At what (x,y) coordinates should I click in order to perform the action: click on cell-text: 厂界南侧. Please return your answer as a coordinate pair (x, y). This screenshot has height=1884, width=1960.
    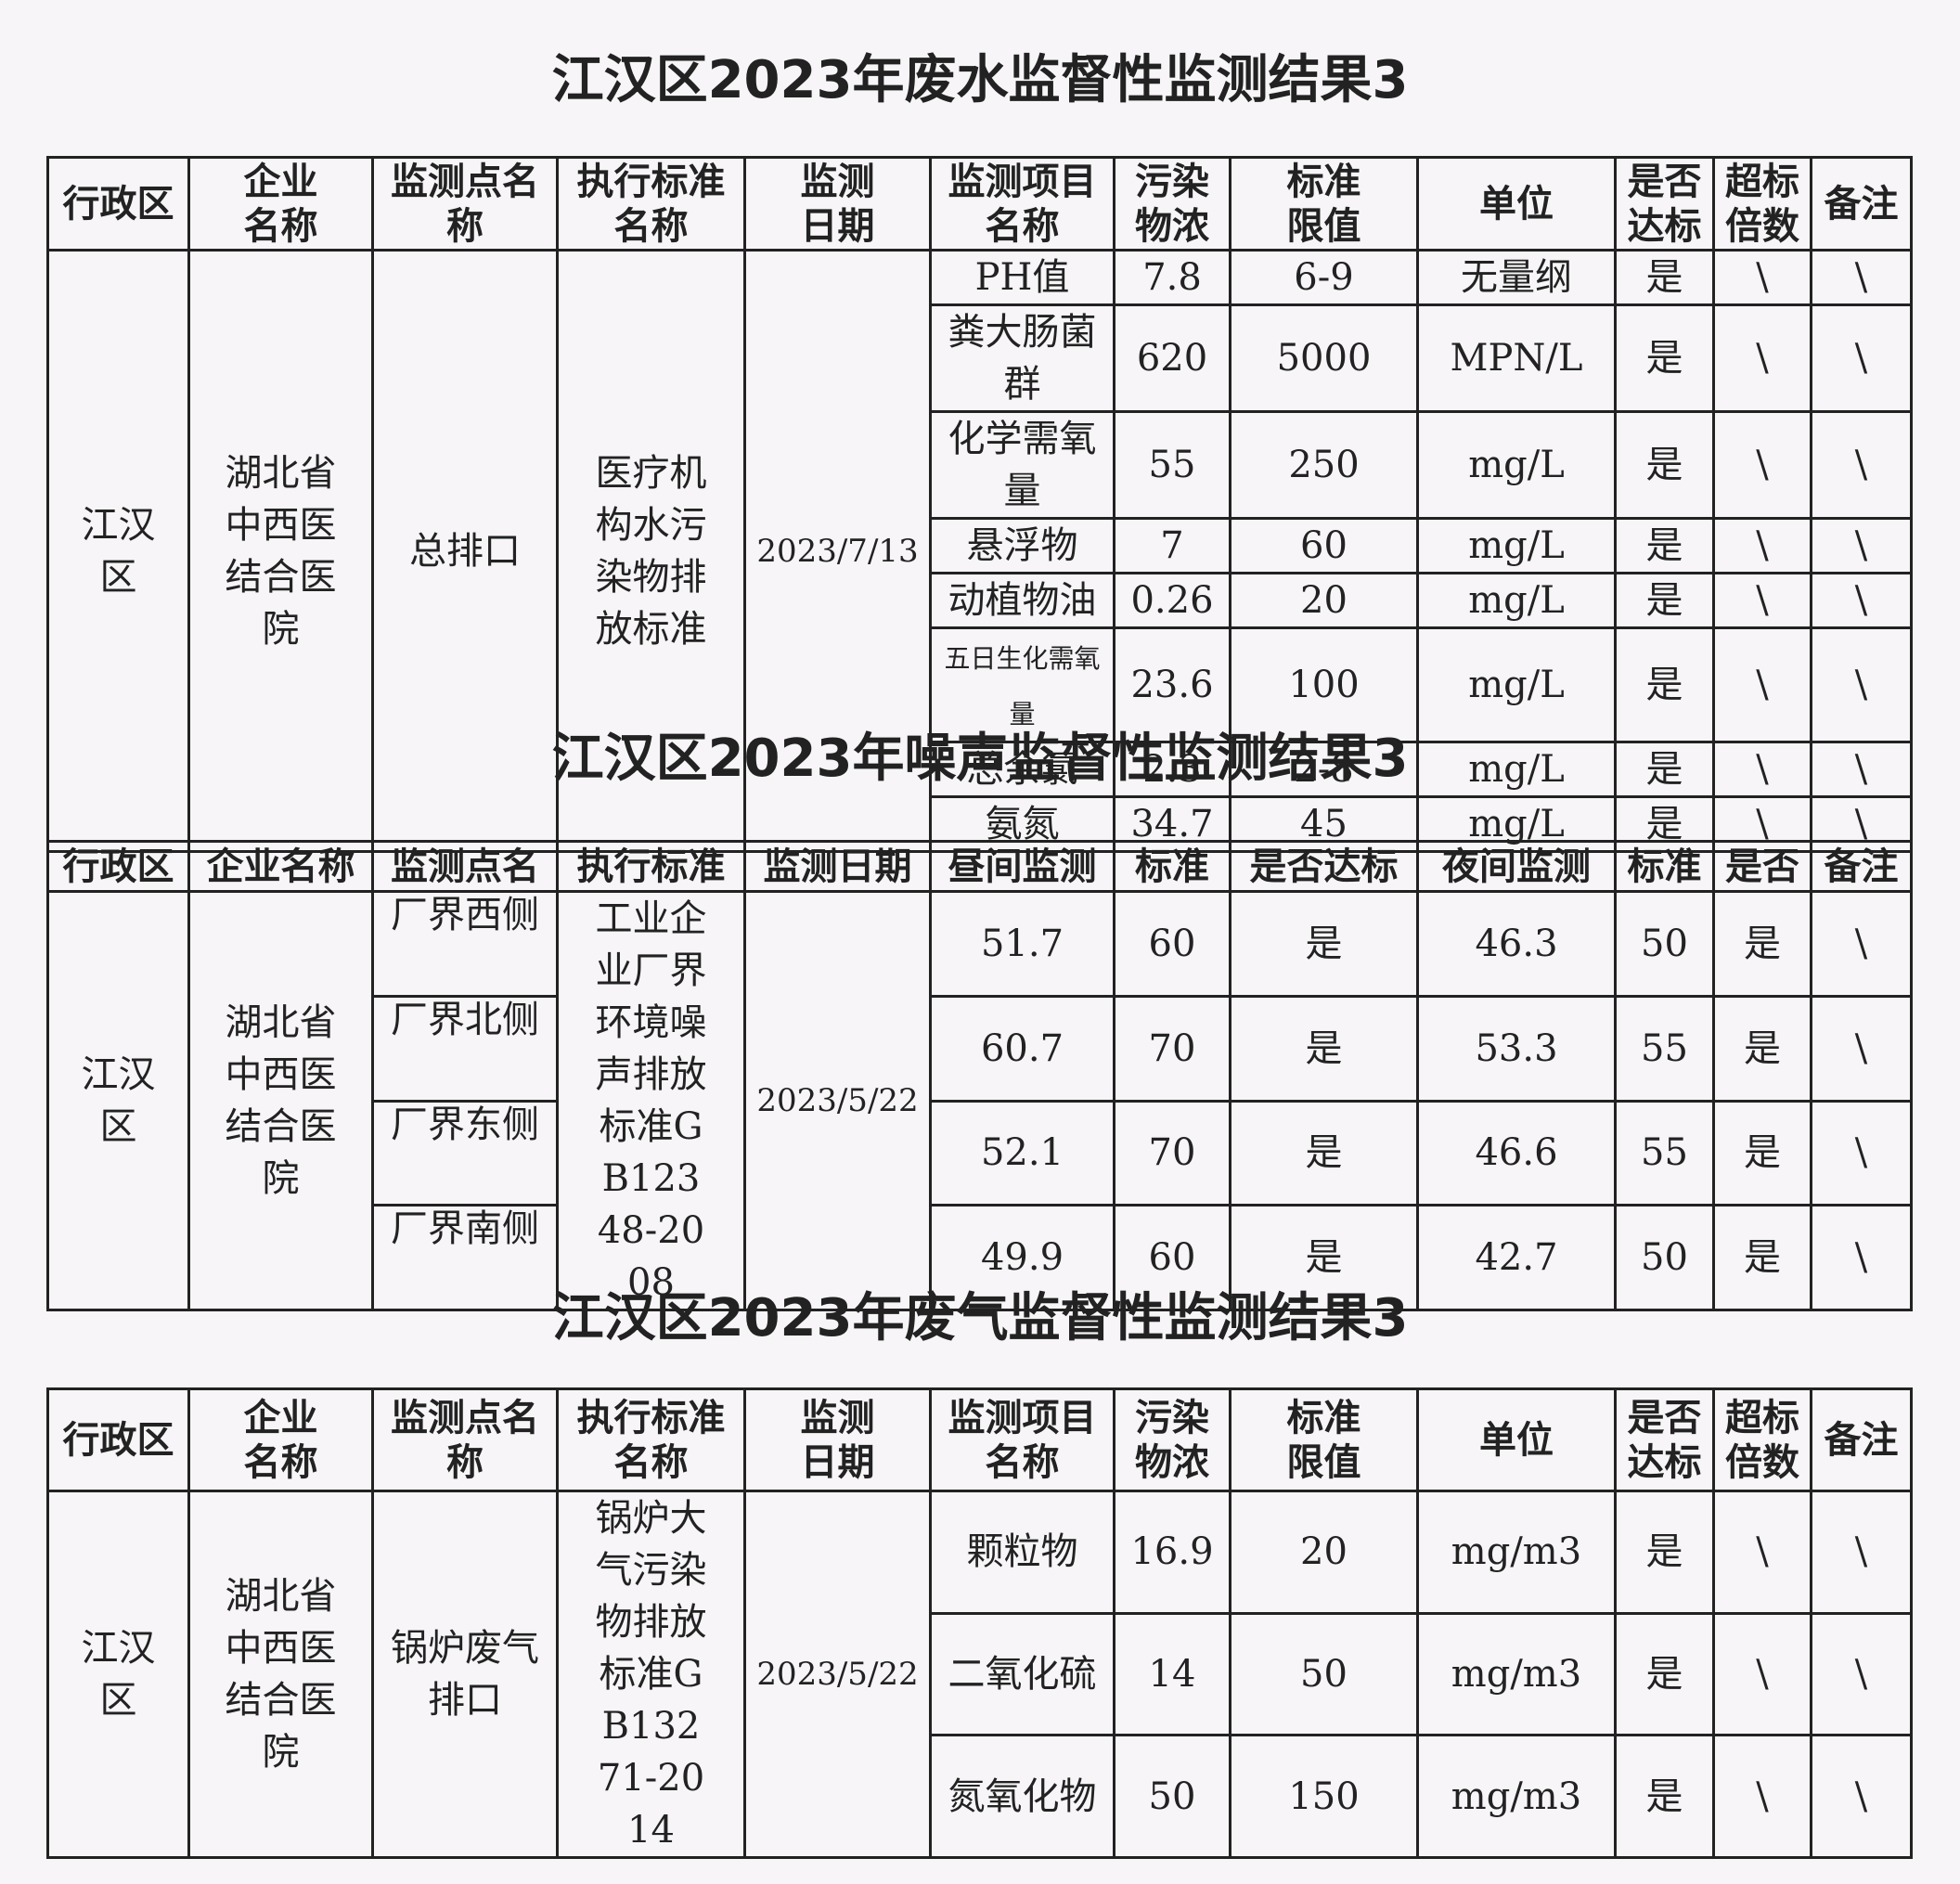
    Looking at the image, I should click on (465, 1229).